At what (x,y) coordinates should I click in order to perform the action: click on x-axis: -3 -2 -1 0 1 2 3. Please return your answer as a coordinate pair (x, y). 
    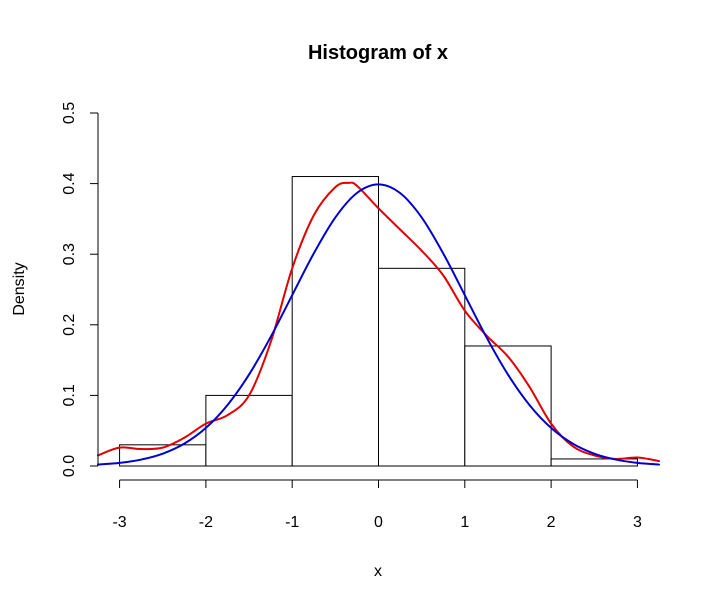
    Looking at the image, I should click on (377, 505).